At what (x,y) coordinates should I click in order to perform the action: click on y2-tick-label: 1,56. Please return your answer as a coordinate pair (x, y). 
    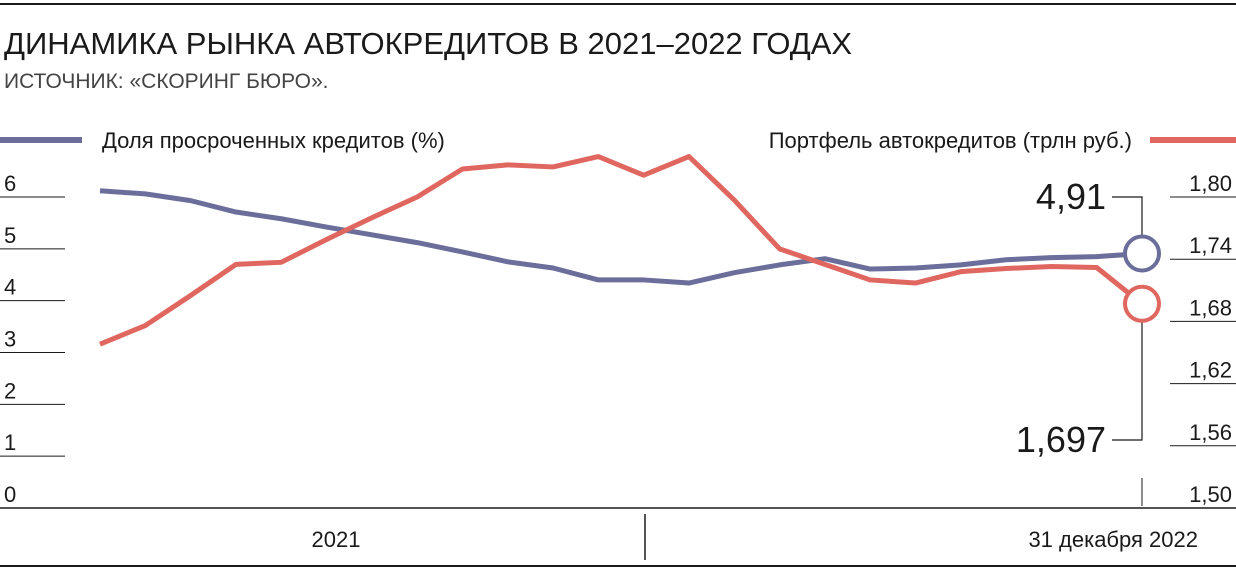
    Looking at the image, I should click on (1210, 432).